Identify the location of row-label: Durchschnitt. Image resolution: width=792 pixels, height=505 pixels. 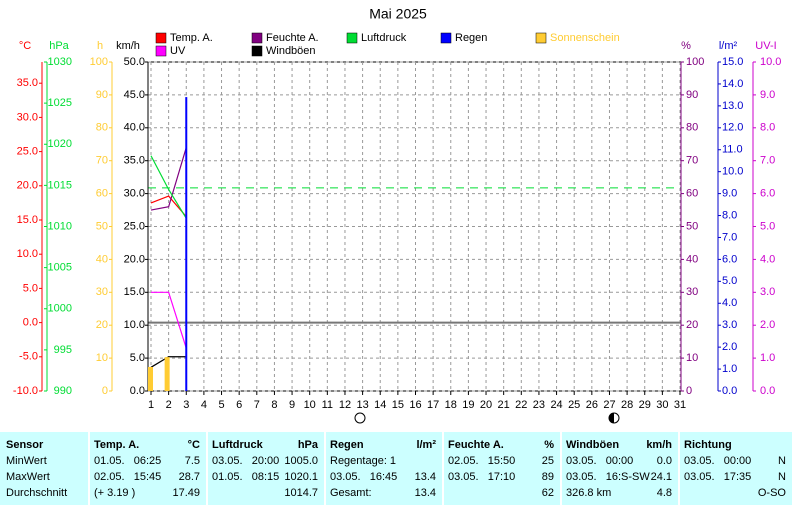
(37, 493).